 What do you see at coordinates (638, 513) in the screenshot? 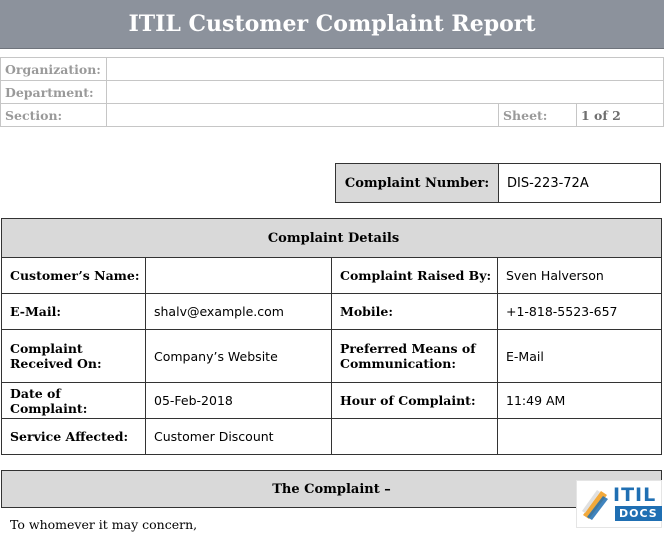
I see `logo-docs-text: DOCS` at bounding box center [638, 513].